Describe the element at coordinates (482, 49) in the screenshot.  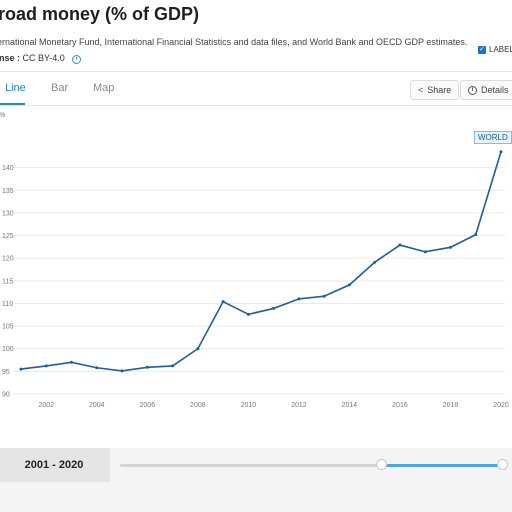
I see `legend-checkbox: ✓` at that location.